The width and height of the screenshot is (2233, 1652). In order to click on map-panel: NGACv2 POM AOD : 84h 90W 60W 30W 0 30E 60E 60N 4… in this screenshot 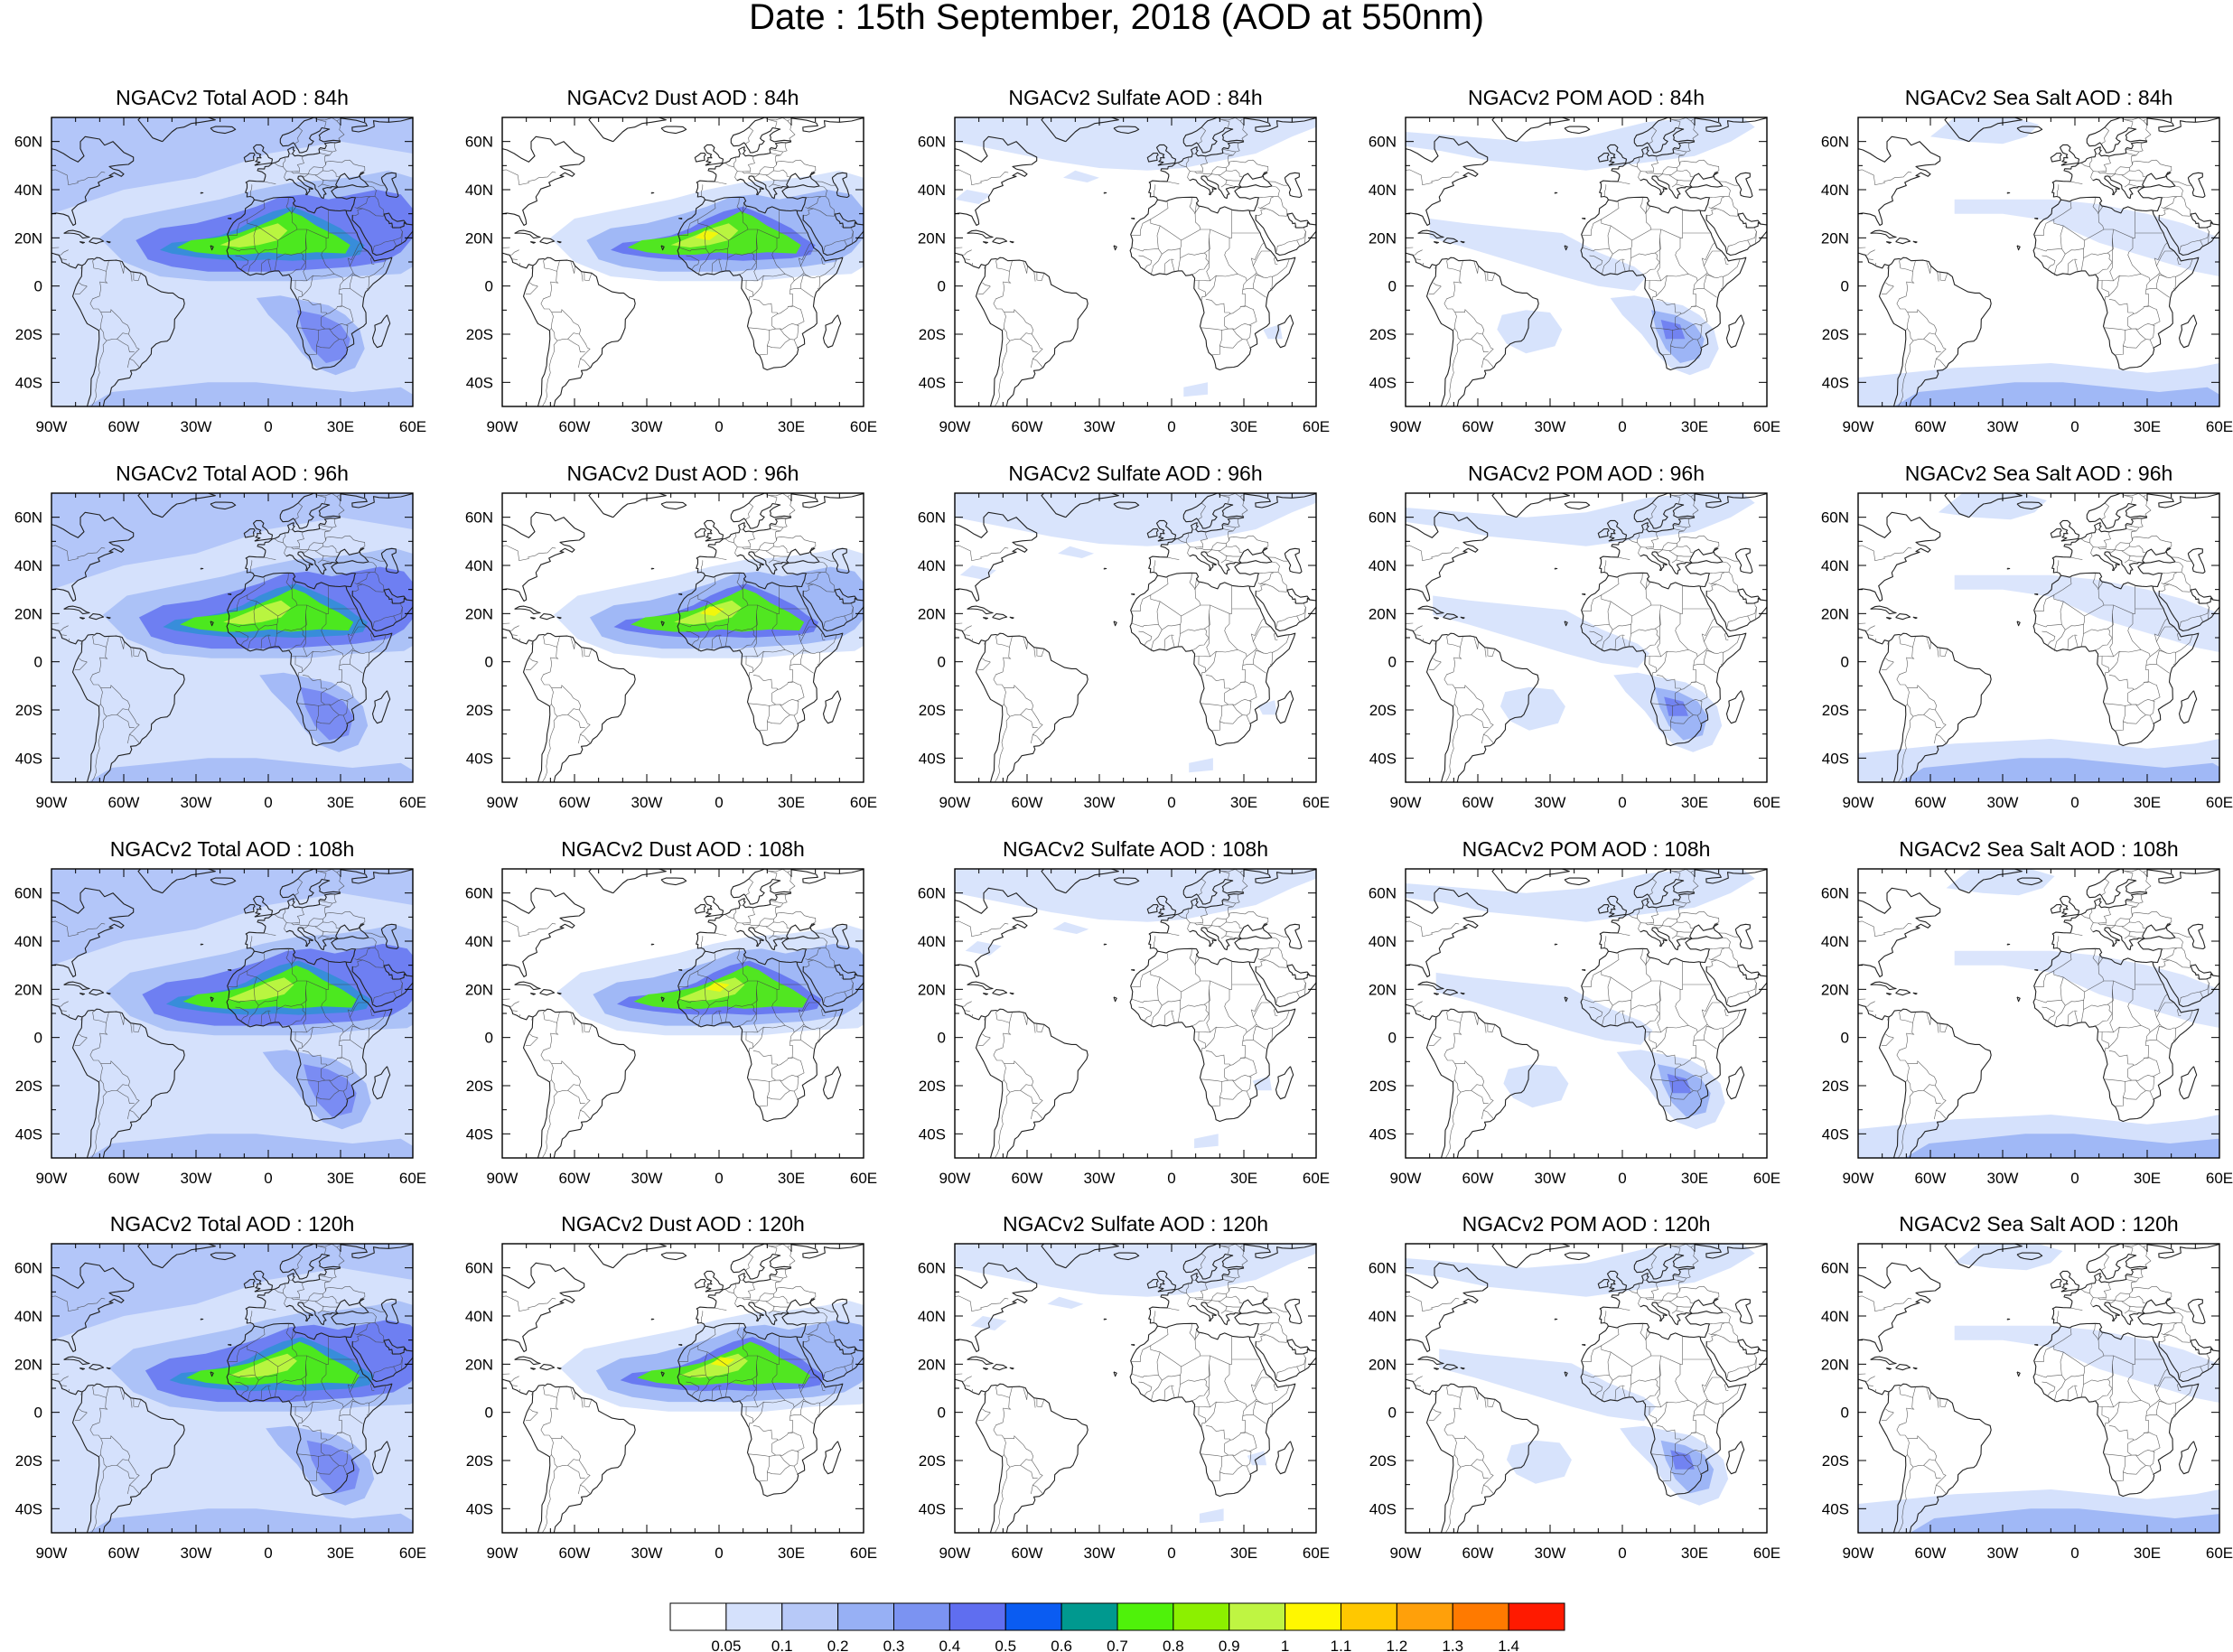, I will do `click(1574, 260)`.